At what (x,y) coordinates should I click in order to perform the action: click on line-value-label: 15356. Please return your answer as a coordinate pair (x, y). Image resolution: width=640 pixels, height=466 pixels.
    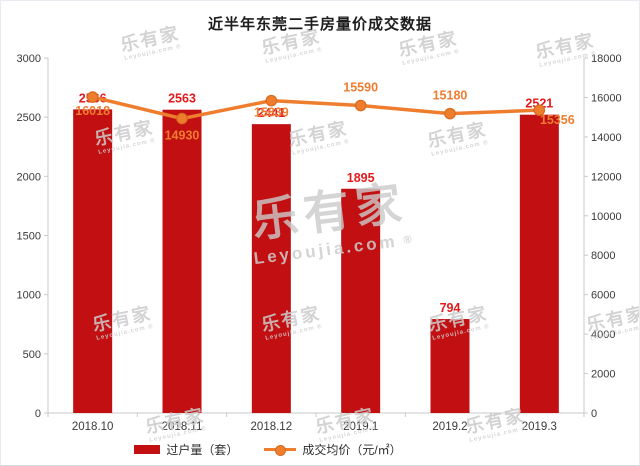
    Looking at the image, I should click on (557, 120).